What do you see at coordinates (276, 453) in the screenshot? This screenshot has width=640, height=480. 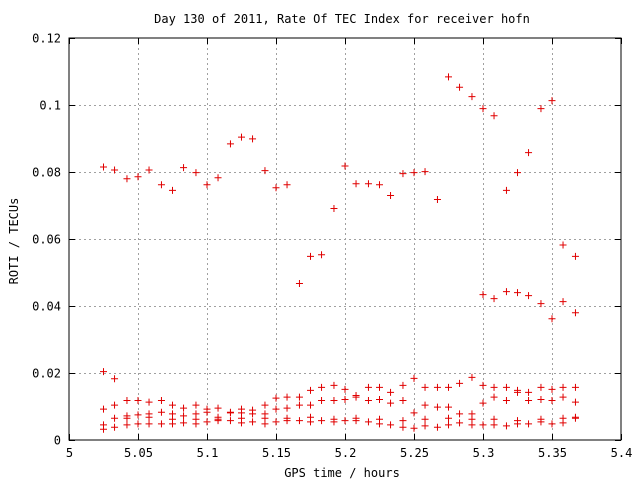 I see `x-tick-label: 5.15` at bounding box center [276, 453].